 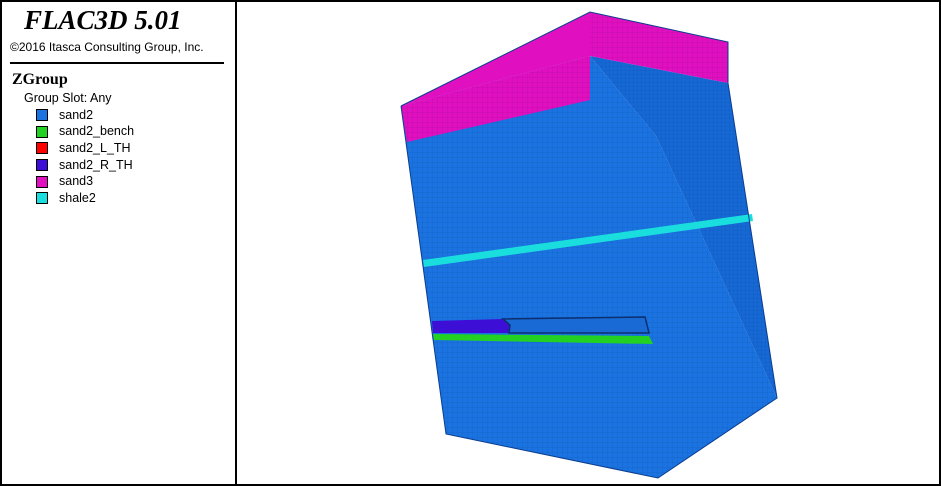 I want to click on legend-item-sand3: sand3, so click(x=85, y=181).